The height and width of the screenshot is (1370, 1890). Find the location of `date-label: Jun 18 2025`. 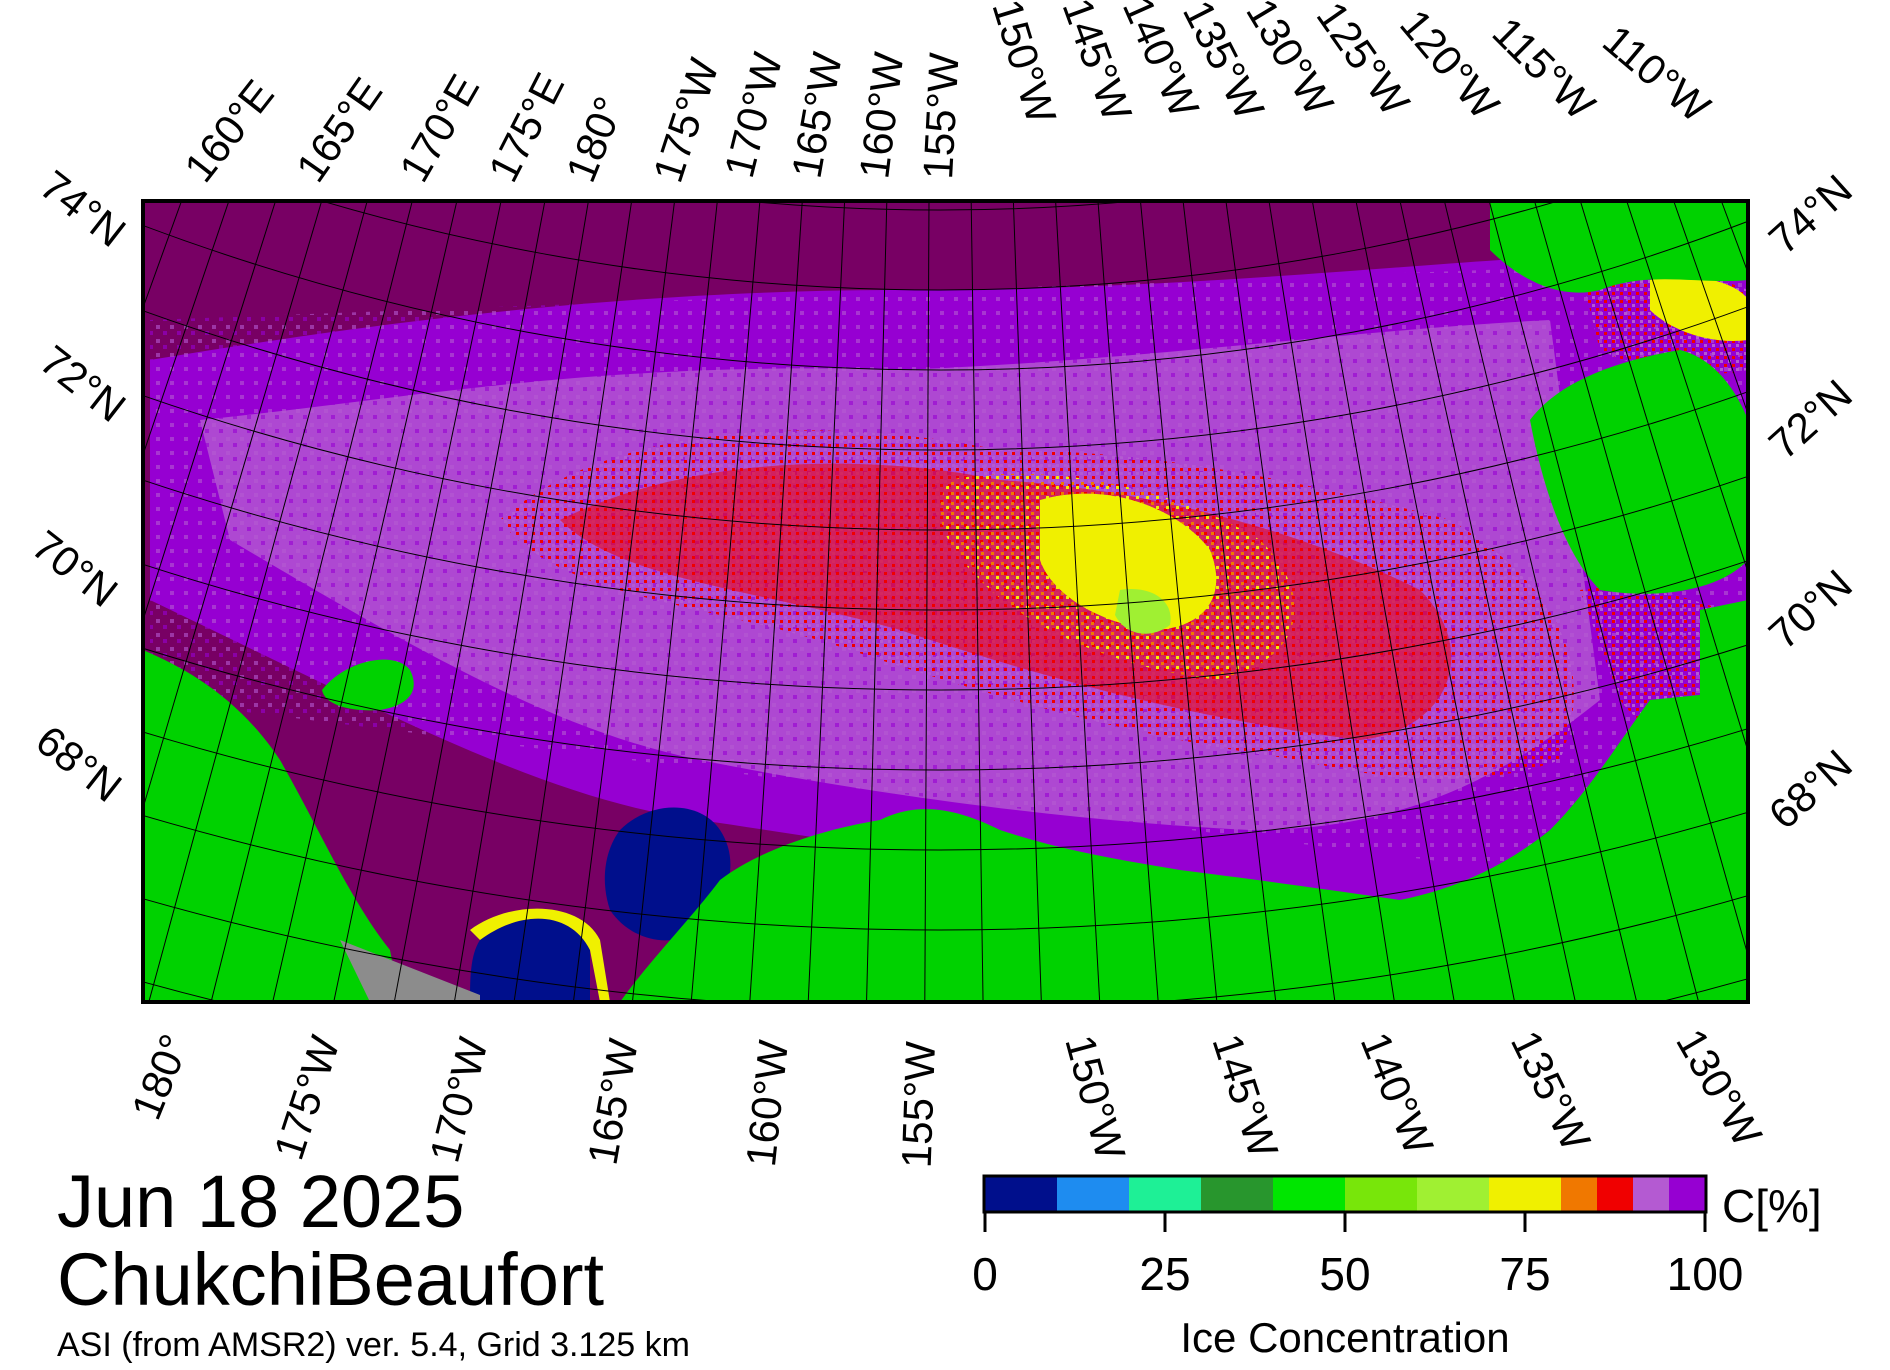

date-label: Jun 18 2025 is located at coordinates (261, 1201).